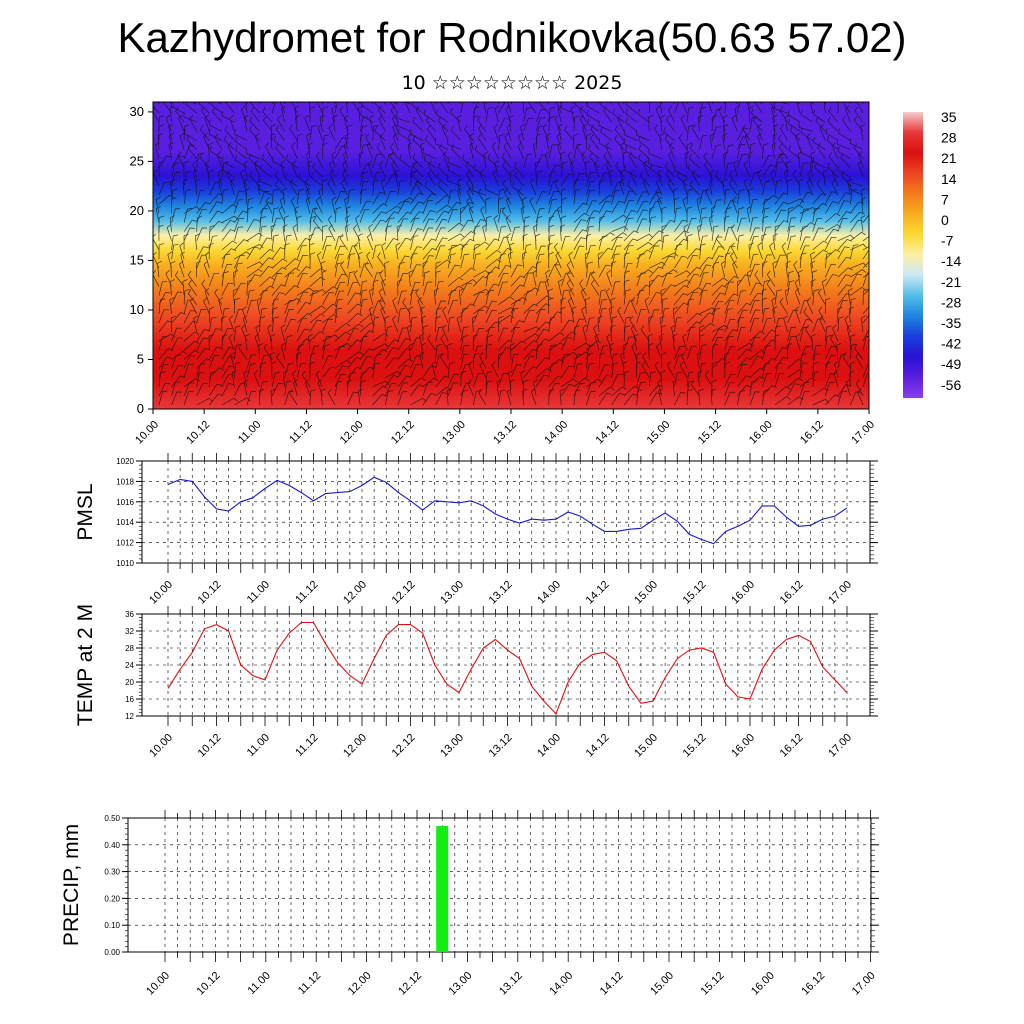 The image size is (1024, 1024). I want to click on colorbar-label: -35, so click(951, 323).